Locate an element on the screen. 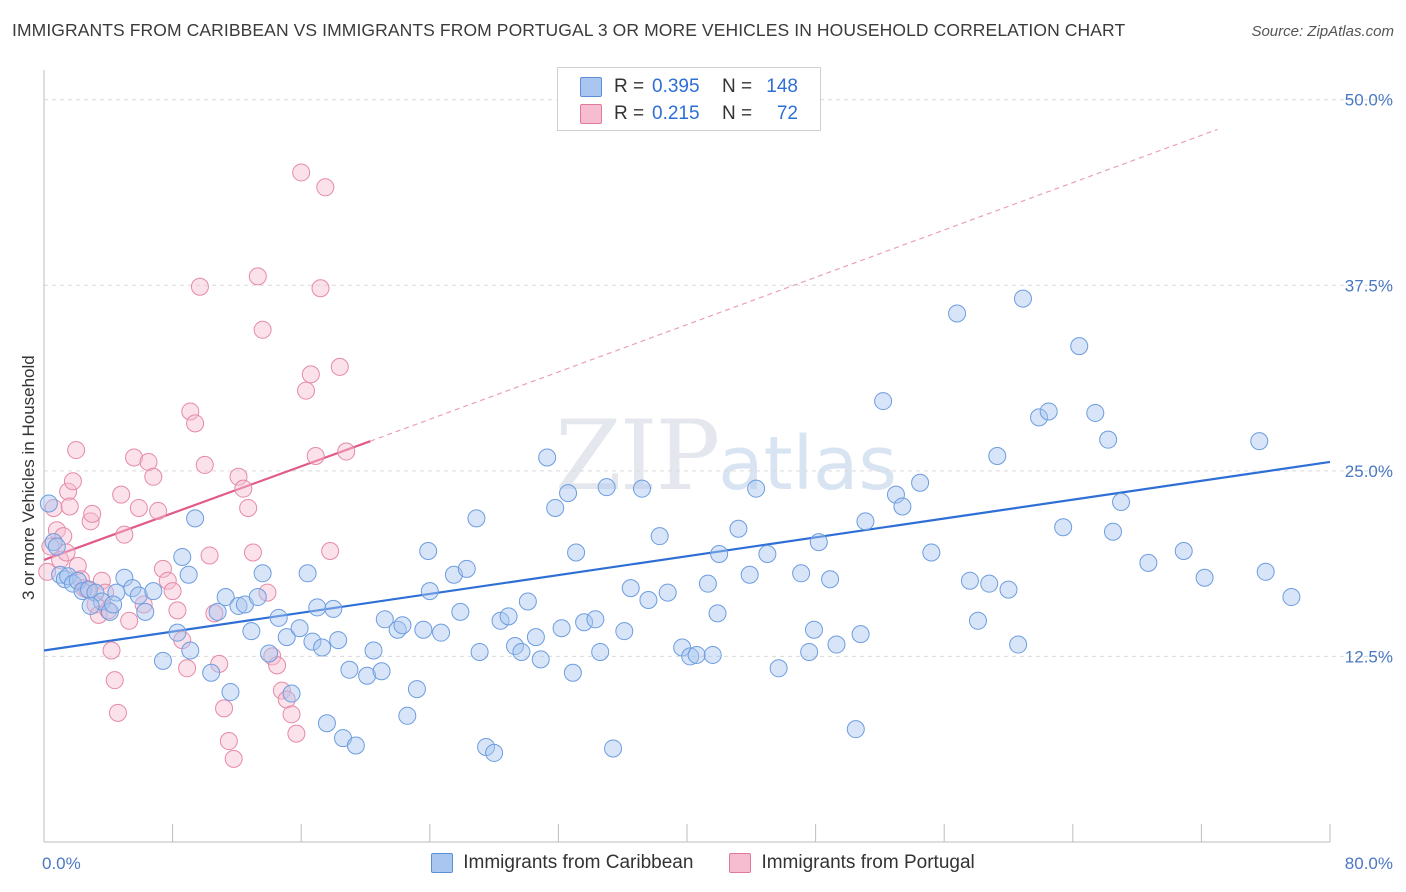 The height and width of the screenshot is (892, 1406). y-tick-label: 37.5% is located at coordinates (1369, 285).